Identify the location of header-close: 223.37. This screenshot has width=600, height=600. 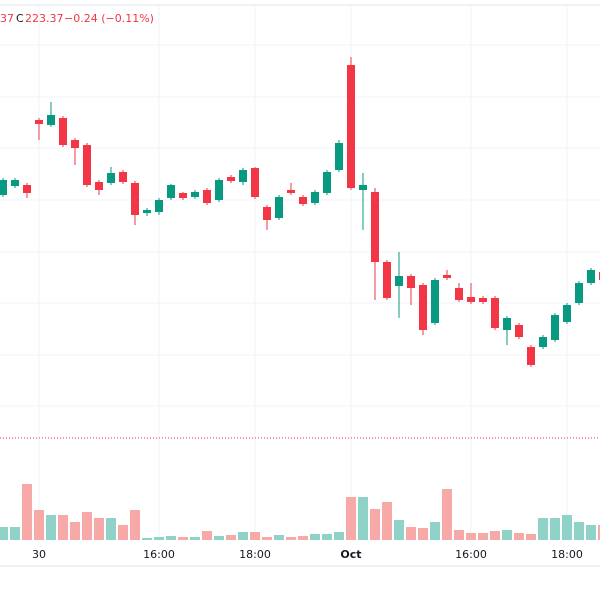
(44, 18).